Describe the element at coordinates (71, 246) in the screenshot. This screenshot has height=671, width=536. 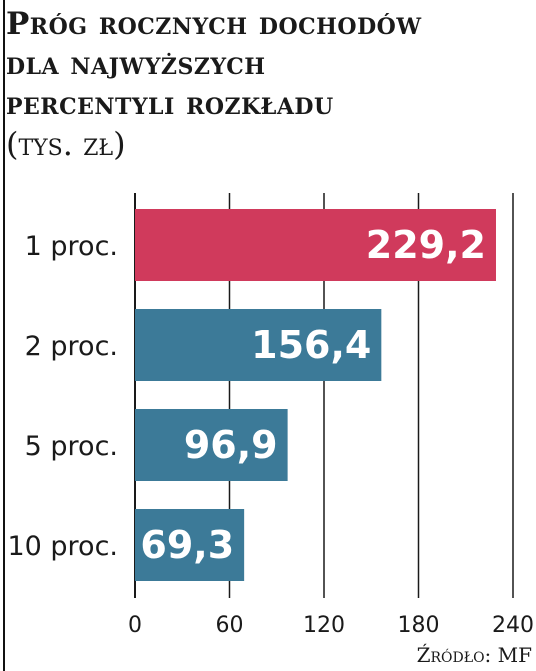
I see `category-label-1: 1 proc.` at that location.